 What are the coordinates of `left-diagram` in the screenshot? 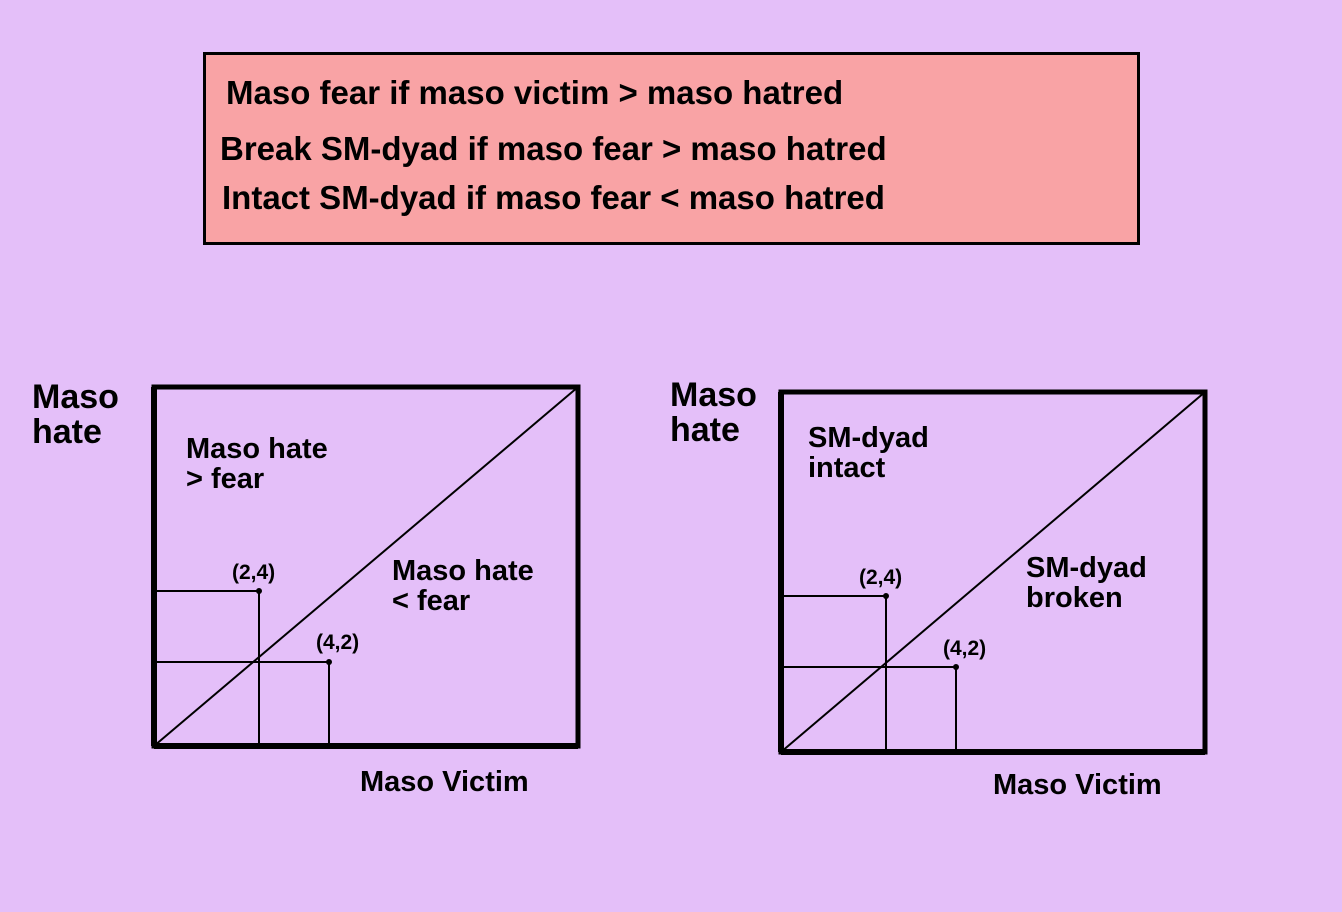 It's located at (366, 566).